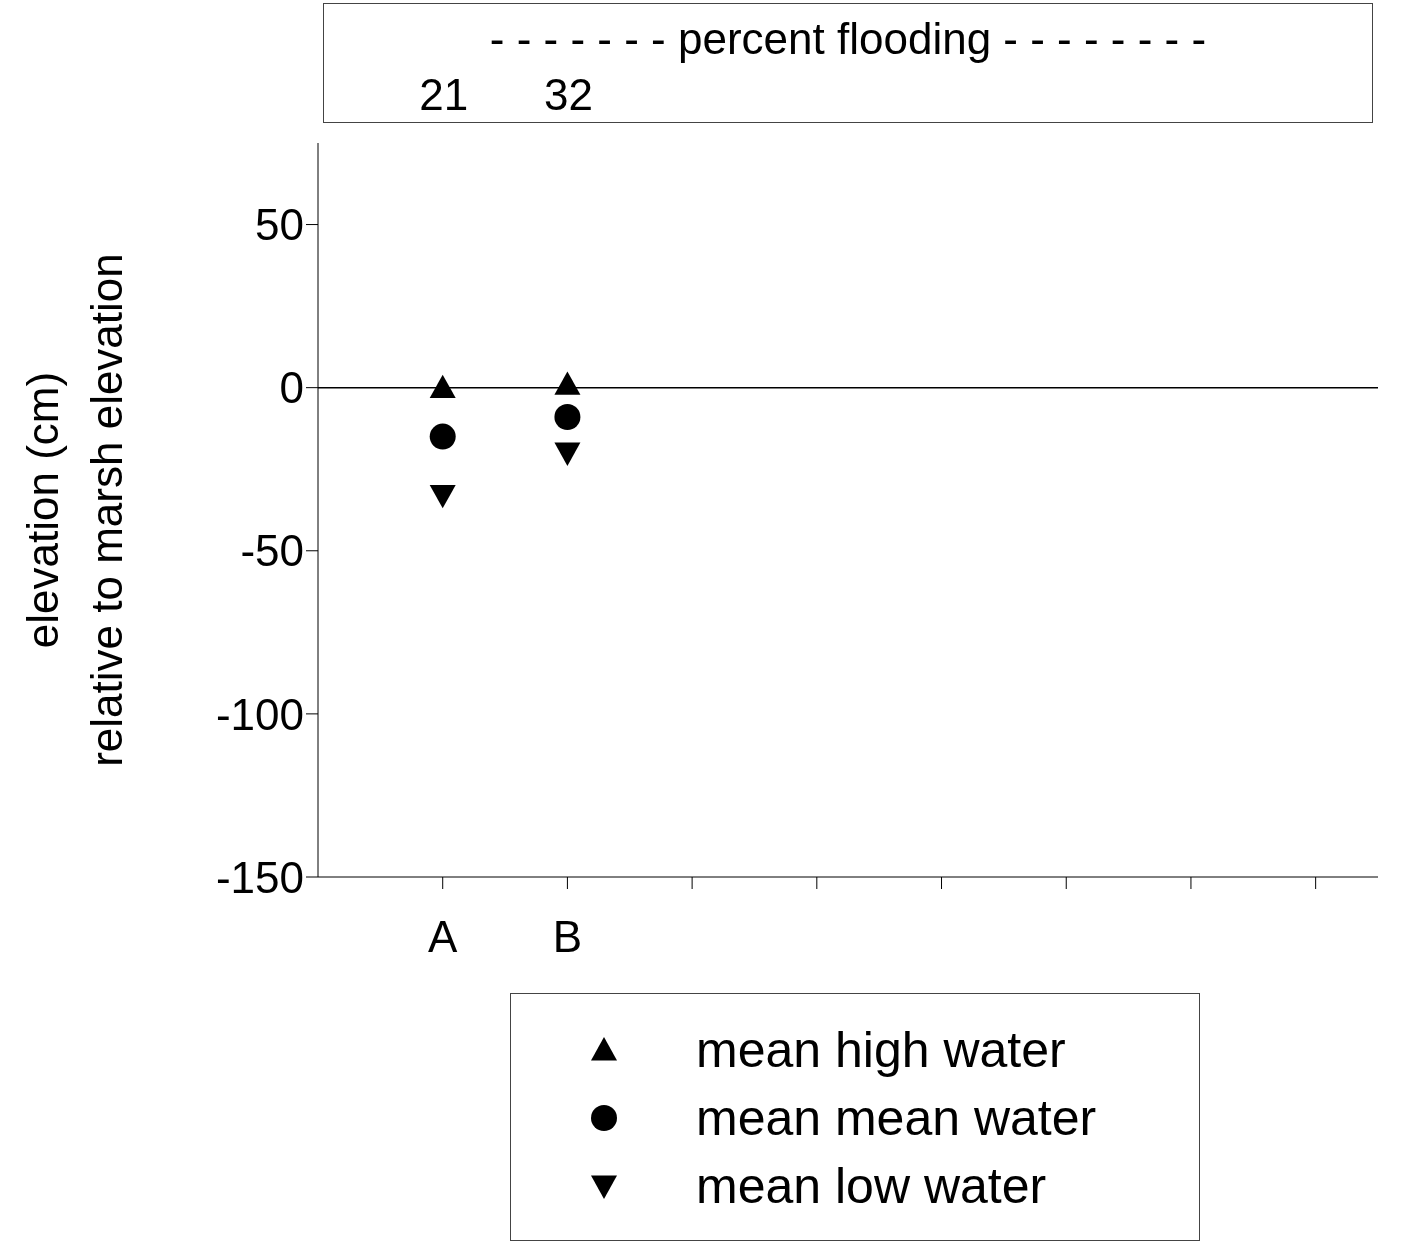 This screenshot has width=1416, height=1241. I want to click on x-tick-label: B, so click(567, 937).